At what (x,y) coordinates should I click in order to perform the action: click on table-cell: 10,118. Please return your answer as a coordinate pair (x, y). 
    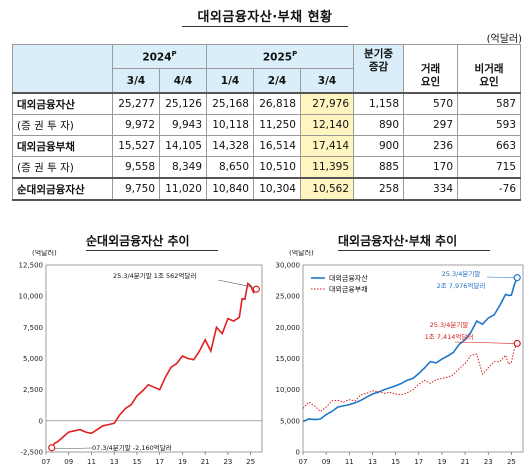
    Looking at the image, I should click on (230, 125).